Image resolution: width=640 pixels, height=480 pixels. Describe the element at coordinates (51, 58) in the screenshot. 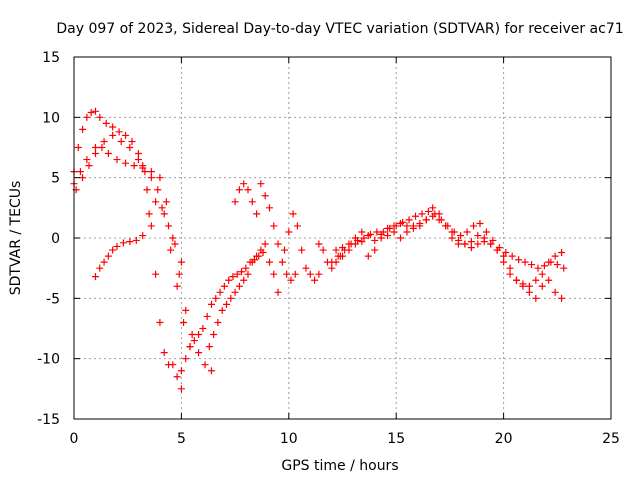

I see `y-tick-label: 15` at that location.